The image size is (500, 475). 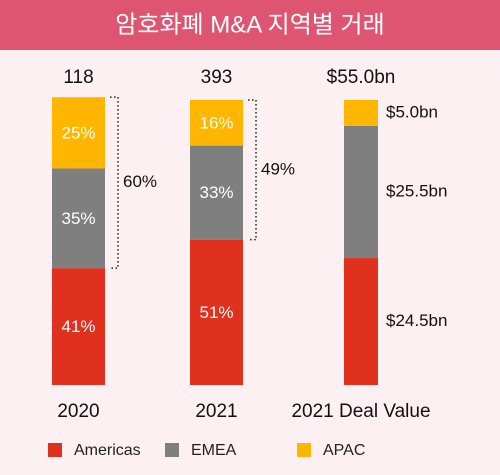 I want to click on total-label: 393, so click(x=217, y=77).